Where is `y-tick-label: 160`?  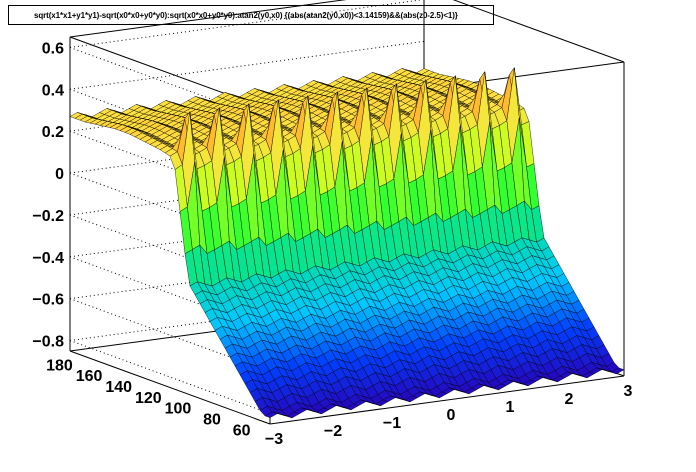 y-tick-label: 160 is located at coordinates (89, 376).